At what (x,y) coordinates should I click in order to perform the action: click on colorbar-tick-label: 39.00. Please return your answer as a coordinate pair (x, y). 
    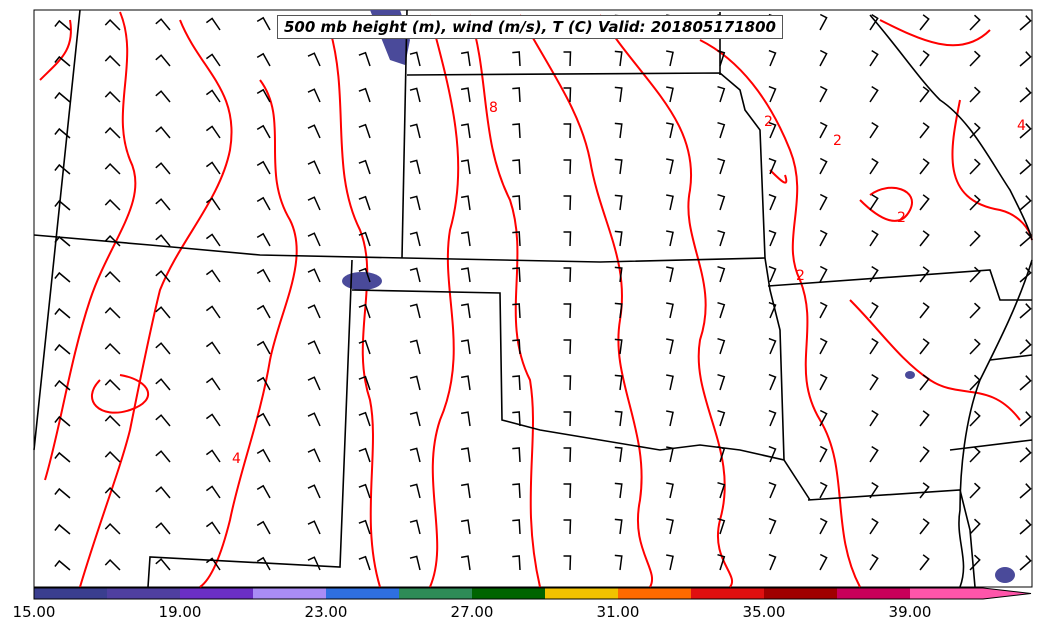
    Looking at the image, I should click on (910, 612).